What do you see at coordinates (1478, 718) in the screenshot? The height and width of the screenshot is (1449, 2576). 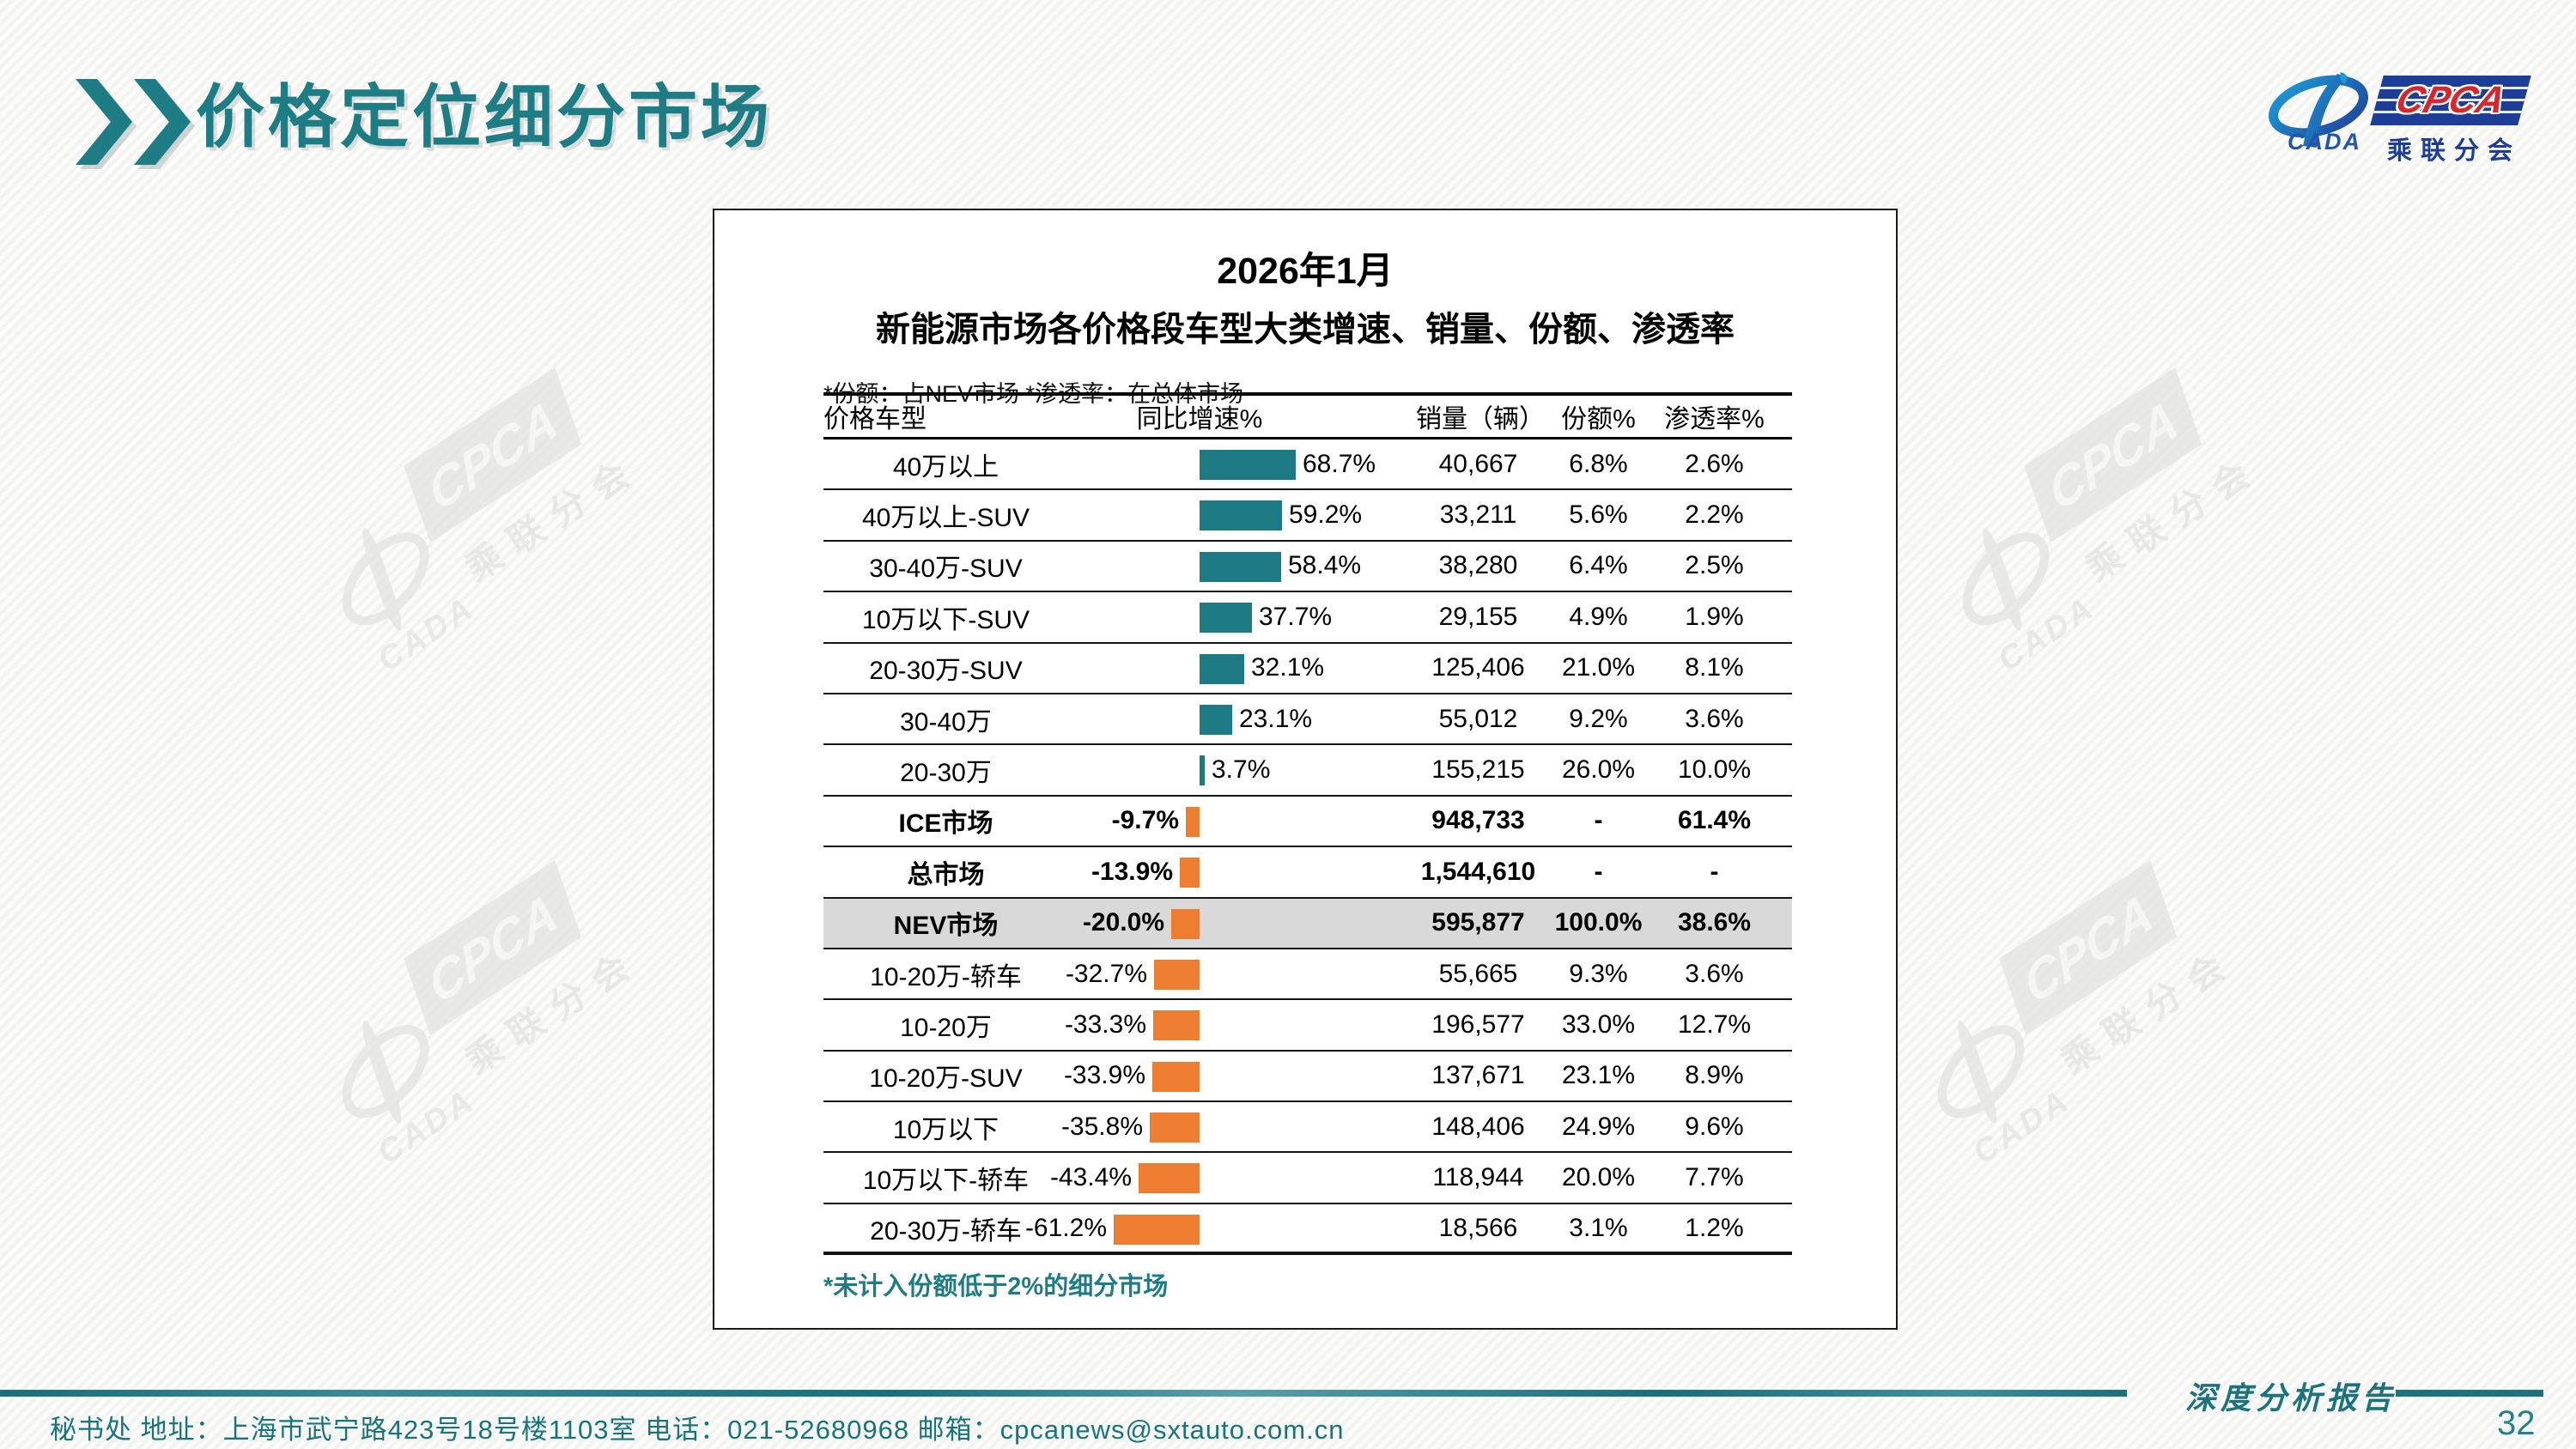 I see `row-sales: 55,012` at bounding box center [1478, 718].